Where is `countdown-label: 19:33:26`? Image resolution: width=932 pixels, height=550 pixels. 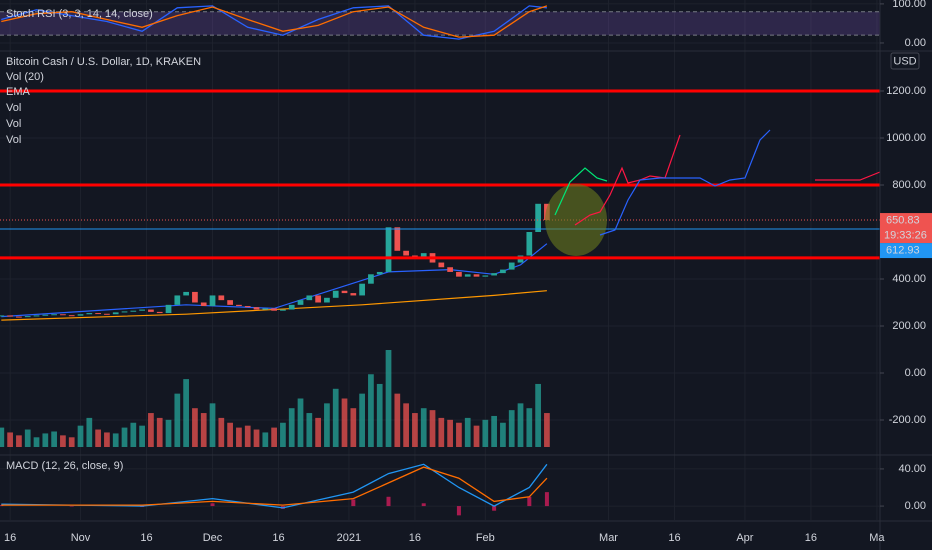 countdown-label: 19:33:26 is located at coordinates (905, 235).